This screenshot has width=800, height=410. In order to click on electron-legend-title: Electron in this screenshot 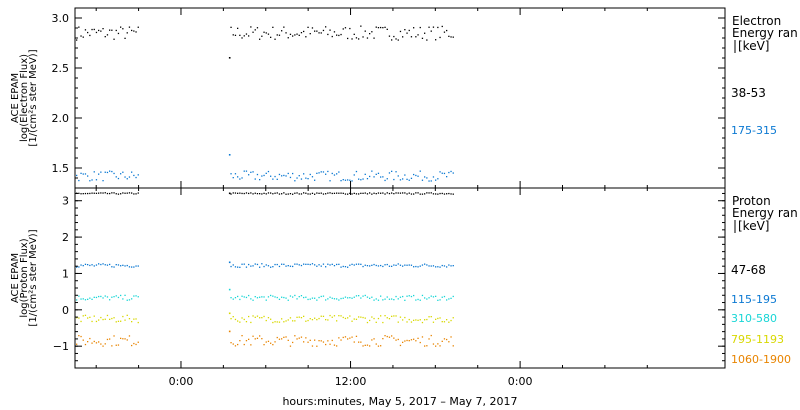, I will do `click(756, 21)`.